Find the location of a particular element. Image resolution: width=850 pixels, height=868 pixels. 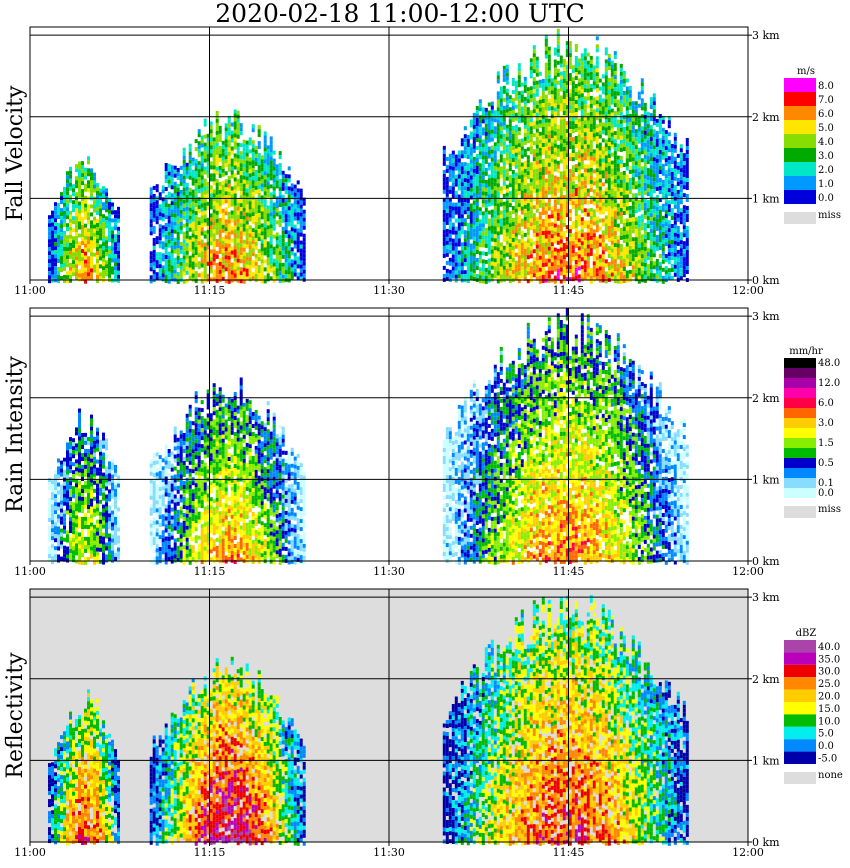

colorbar-label: 20.0 is located at coordinates (829, 697).